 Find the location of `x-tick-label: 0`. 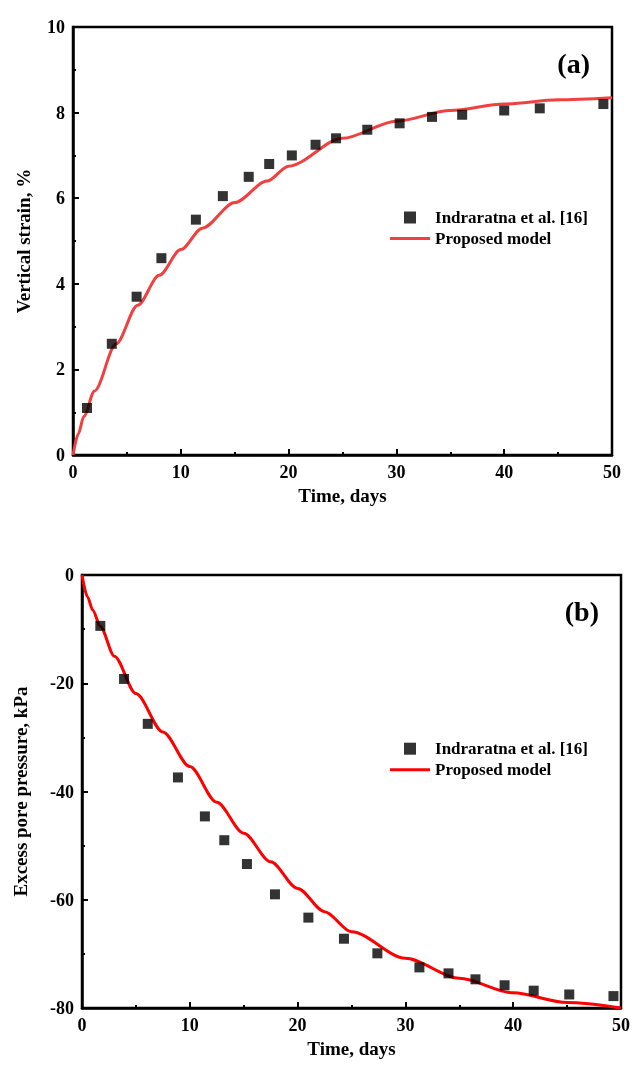

x-tick-label: 0 is located at coordinates (82, 1025).